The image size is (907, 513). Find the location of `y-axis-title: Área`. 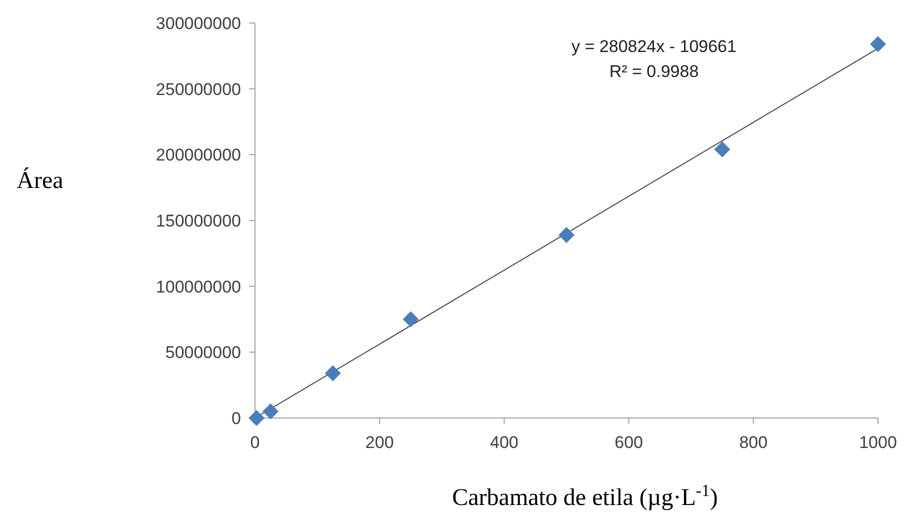

y-axis-title: Área is located at coordinates (40, 180).